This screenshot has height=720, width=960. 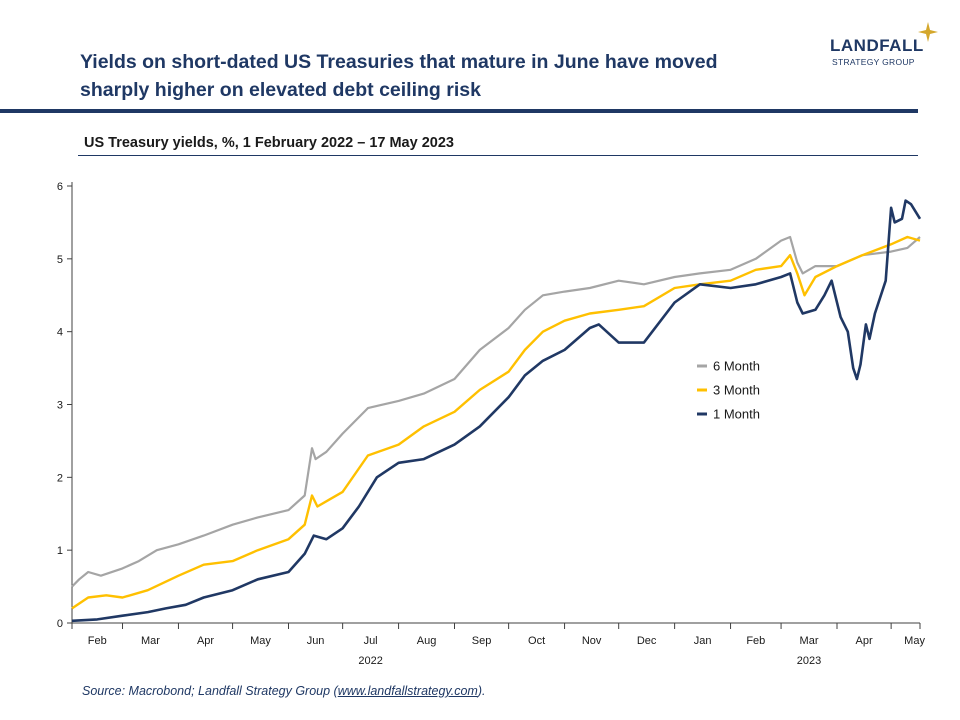 I want to click on y-tick-label: 1, so click(x=60, y=551).